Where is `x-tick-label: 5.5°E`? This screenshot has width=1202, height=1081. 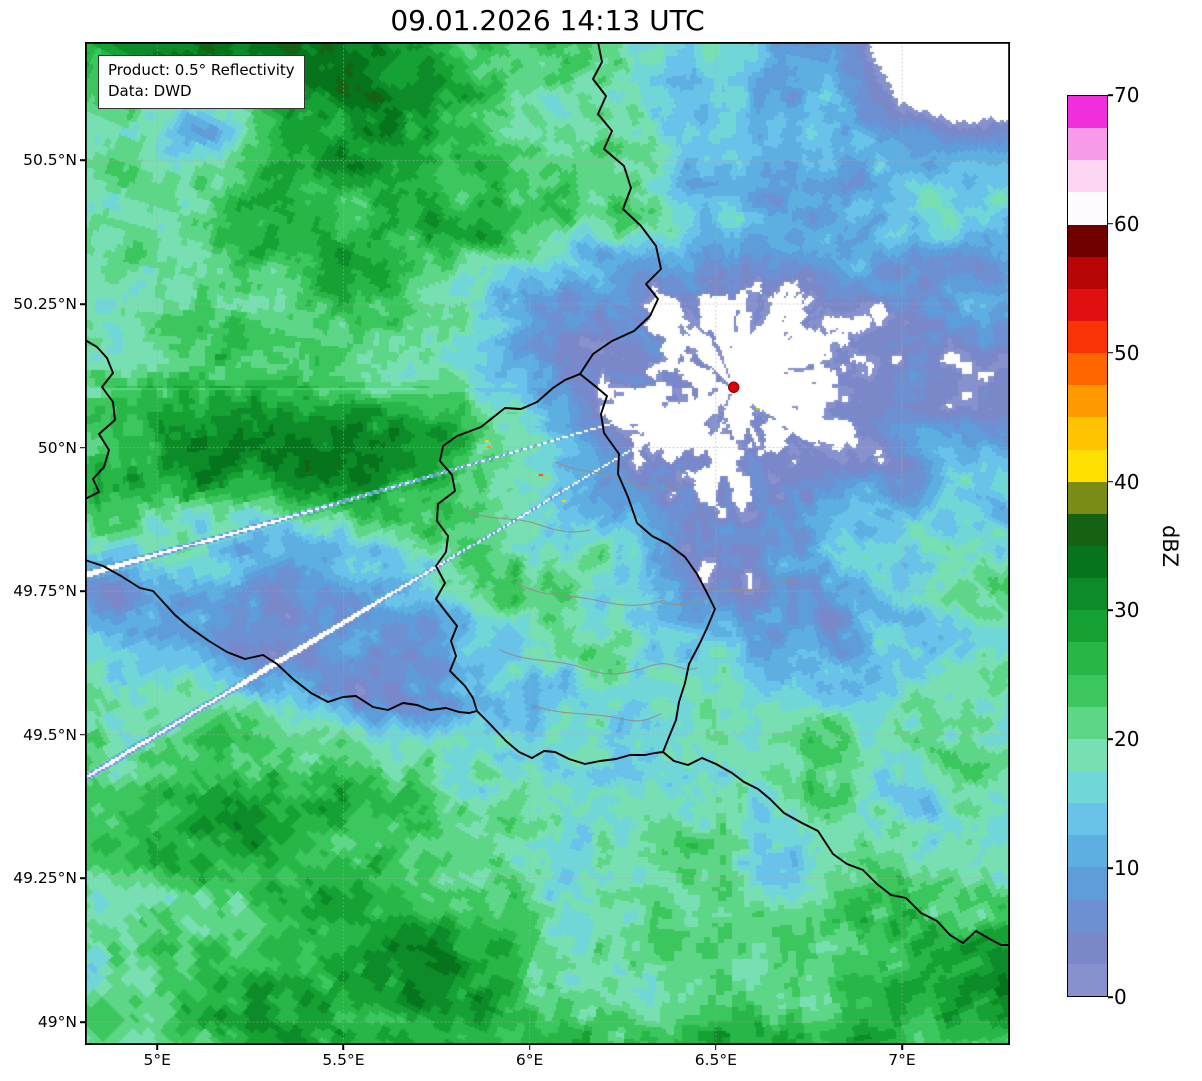 x-tick-label: 5.5°E is located at coordinates (343, 1060).